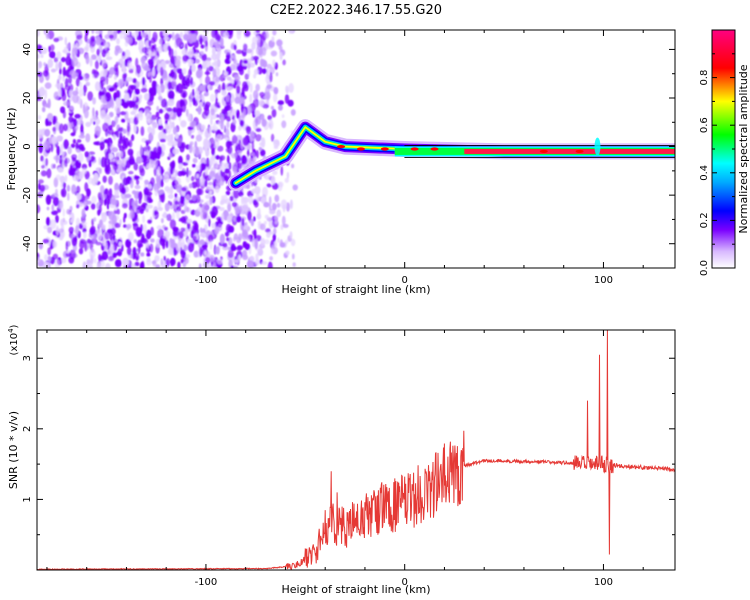 This screenshot has height=600, width=750. I want to click on snr-x-tick-label: 0, so click(405, 582).